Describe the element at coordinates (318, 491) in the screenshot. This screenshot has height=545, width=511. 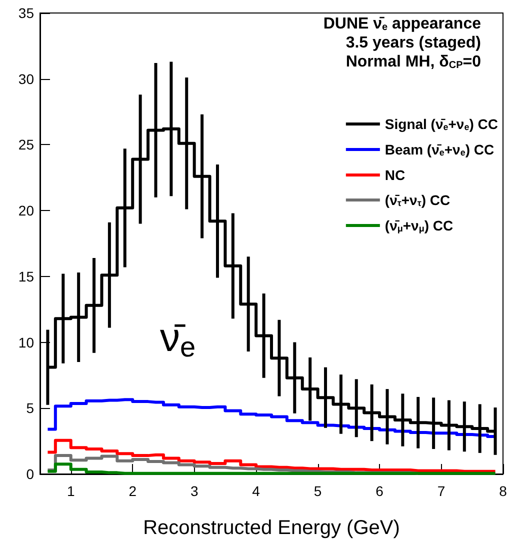
I see `x-tick-label: 5` at that location.